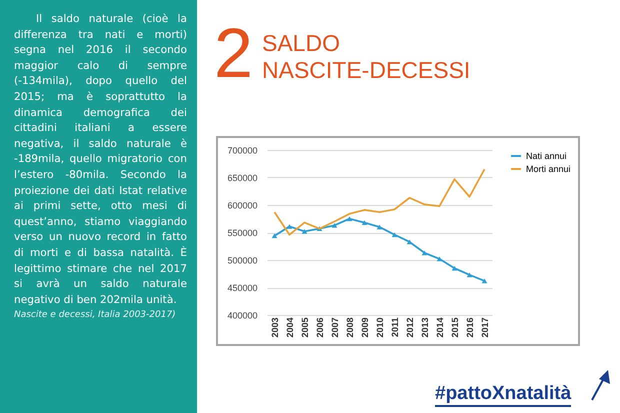 The width and height of the screenshot is (620, 413). What do you see at coordinates (95, 315) in the screenshot?
I see `text: Nascite e decessi, Italia 2003-2017)` at bounding box center [95, 315].